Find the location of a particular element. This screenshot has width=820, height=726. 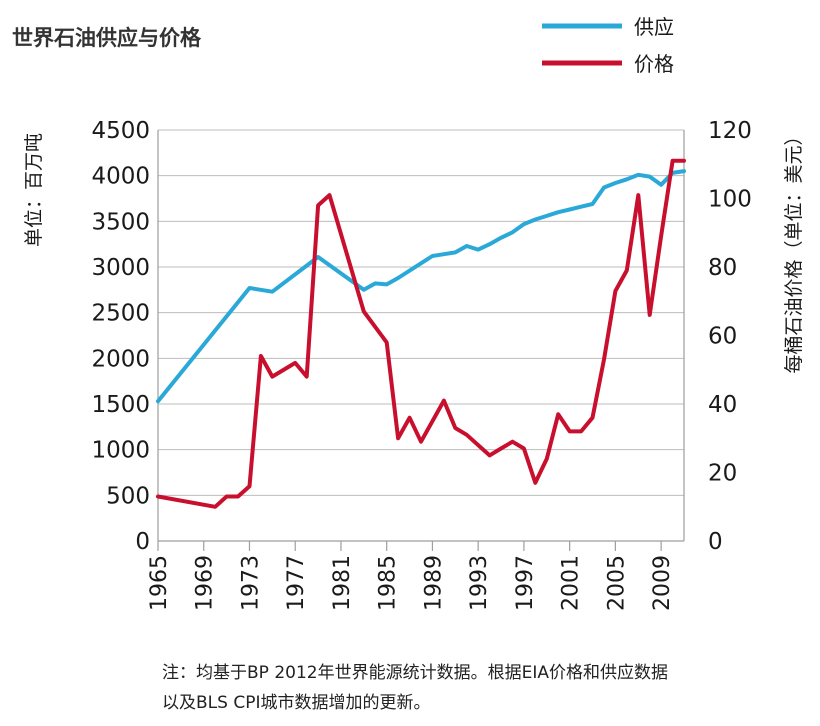

right-axis-ticks: 0 20 40 60 80 100 120 is located at coordinates (730, 336).